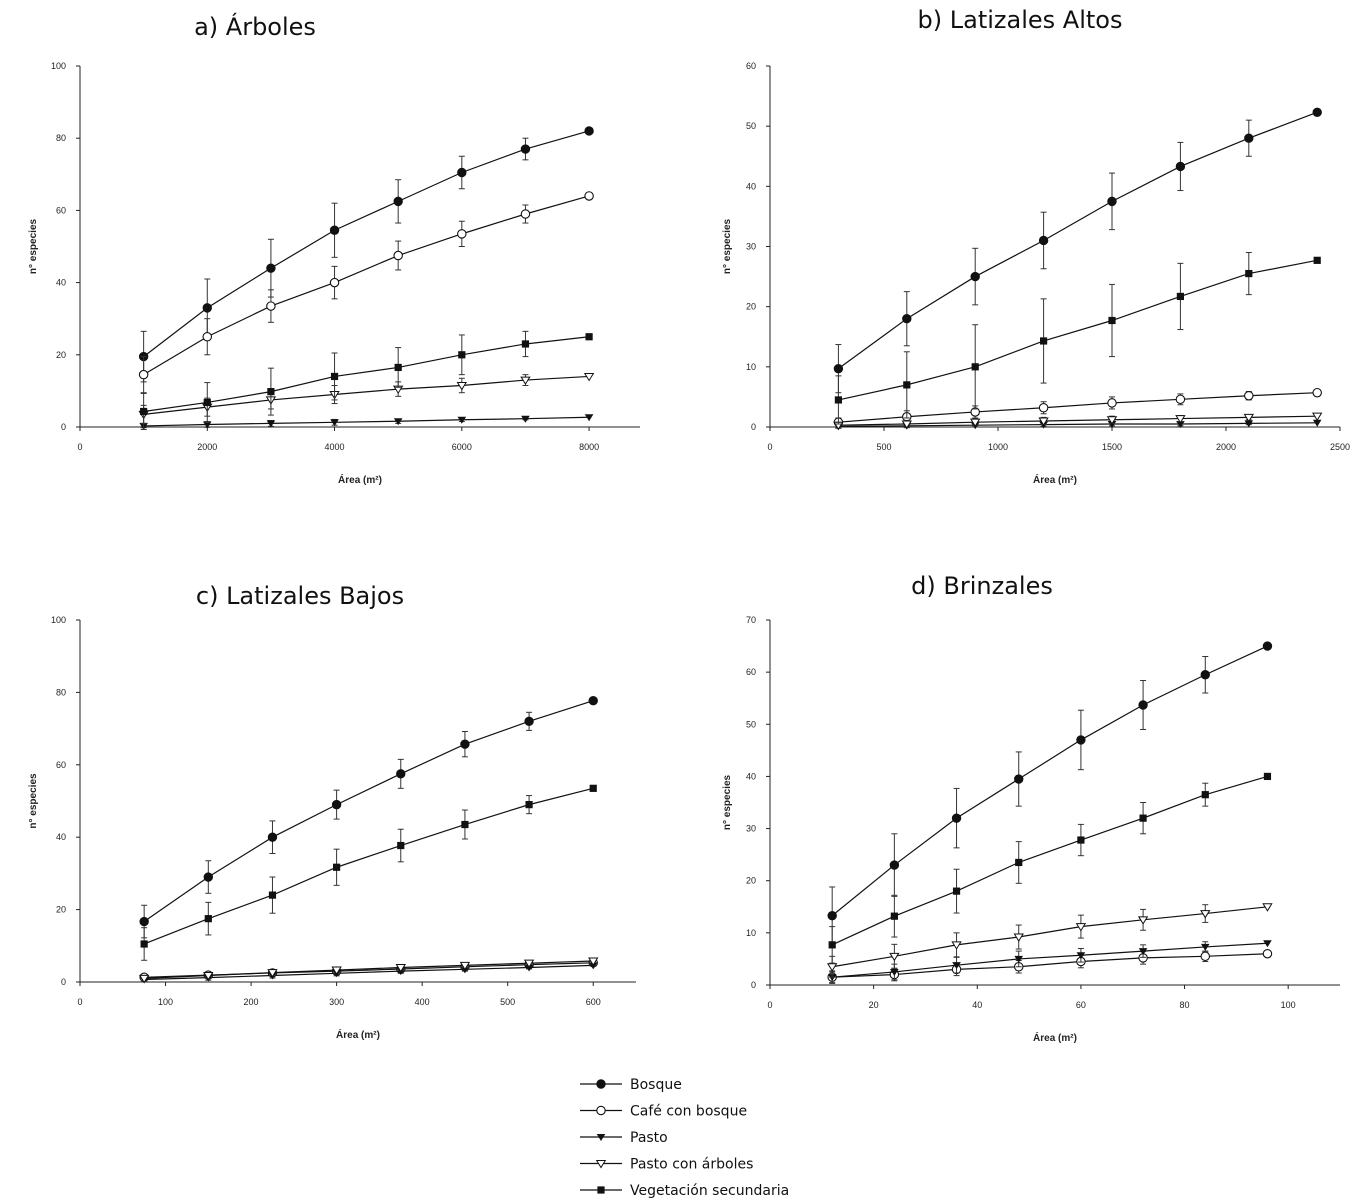  I want to click on x-tick-label: 100, so click(165, 1002).